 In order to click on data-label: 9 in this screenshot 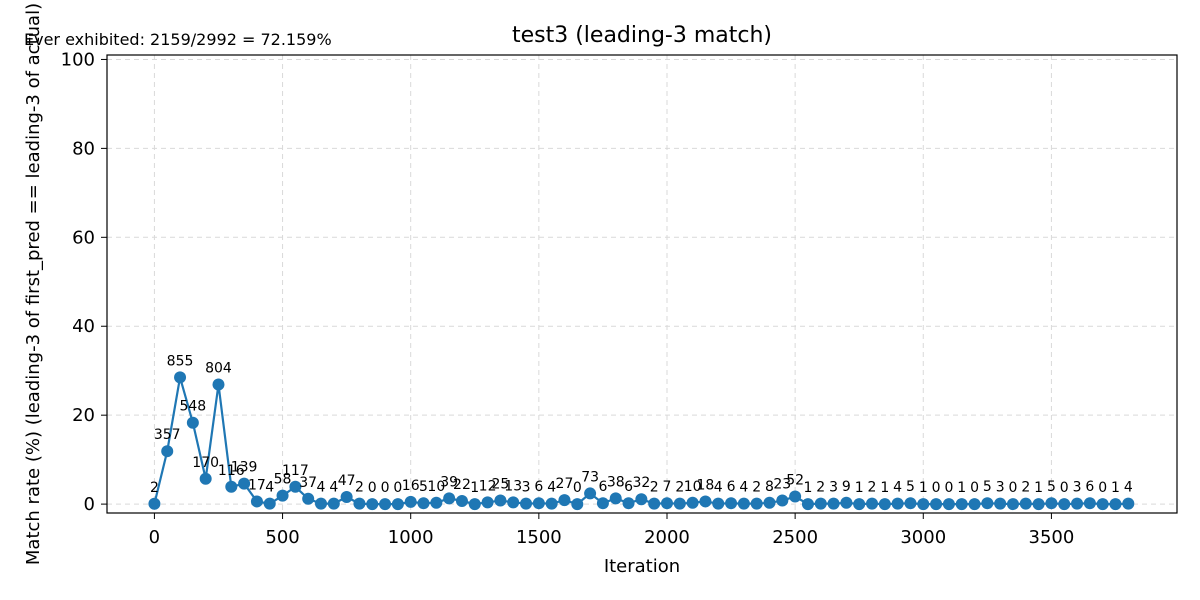, I will do `click(846, 487)`.